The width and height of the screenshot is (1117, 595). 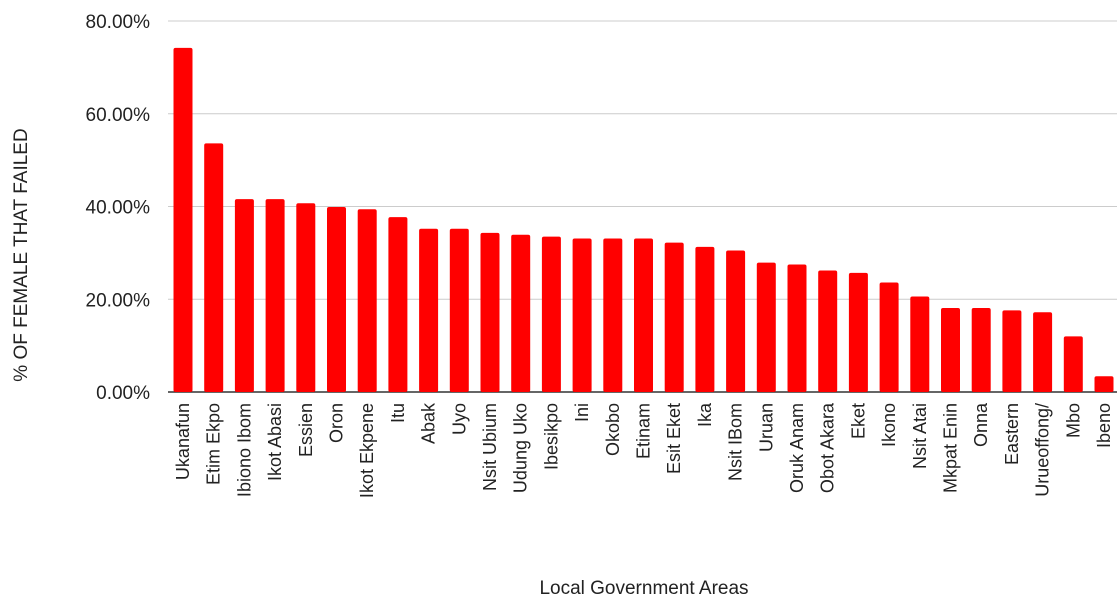 What do you see at coordinates (736, 442) in the screenshot?
I see `x-category-label: Nsit IBom` at bounding box center [736, 442].